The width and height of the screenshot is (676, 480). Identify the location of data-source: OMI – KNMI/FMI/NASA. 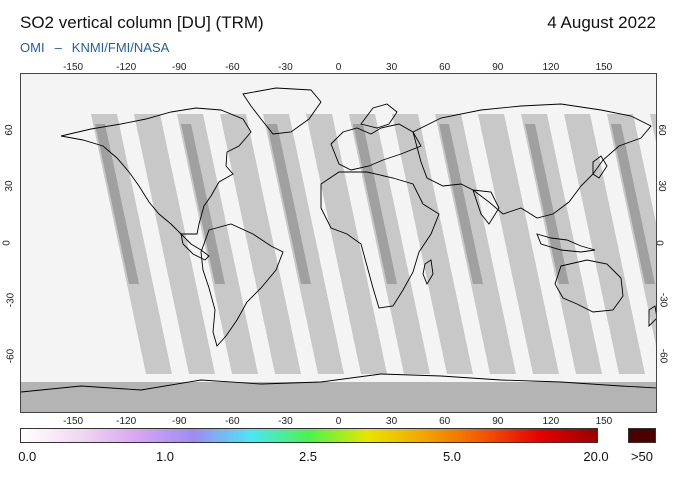
(94, 47).